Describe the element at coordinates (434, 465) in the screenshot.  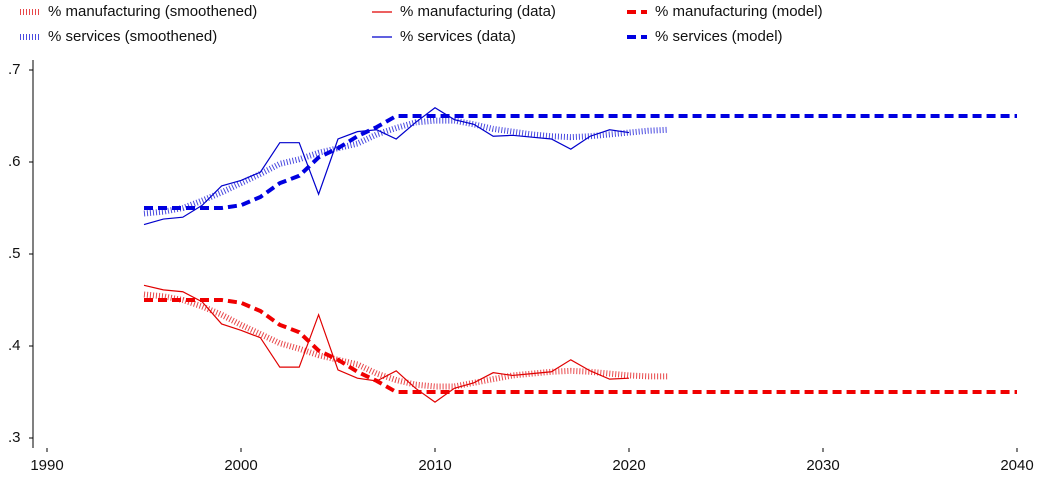
I see `x-tick-label: 2010` at that location.